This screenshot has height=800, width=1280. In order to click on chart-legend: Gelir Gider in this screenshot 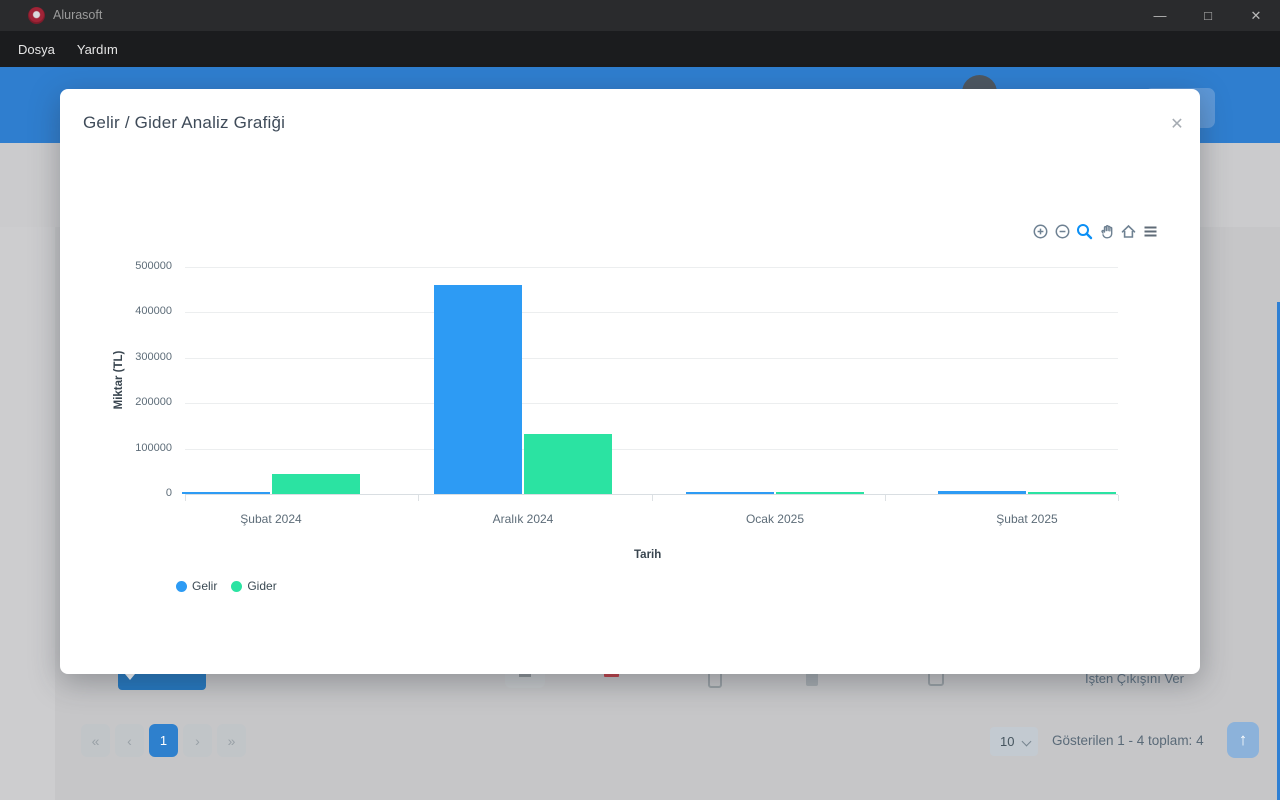, I will do `click(226, 586)`.